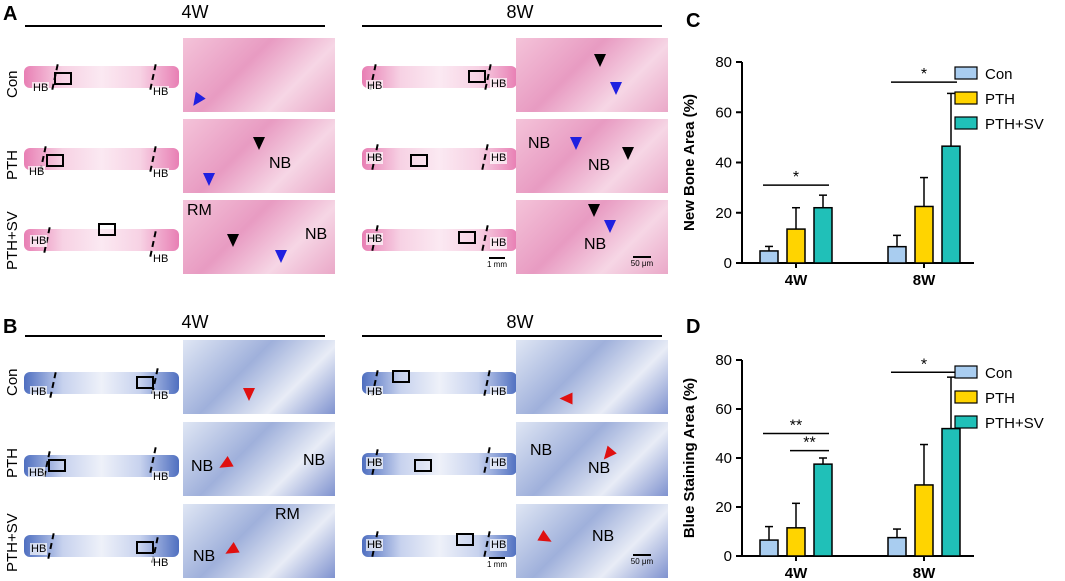 The image size is (1065, 581). What do you see at coordinates (512, 336) in the screenshot?
I see `time-line-b-8w` at bounding box center [512, 336].